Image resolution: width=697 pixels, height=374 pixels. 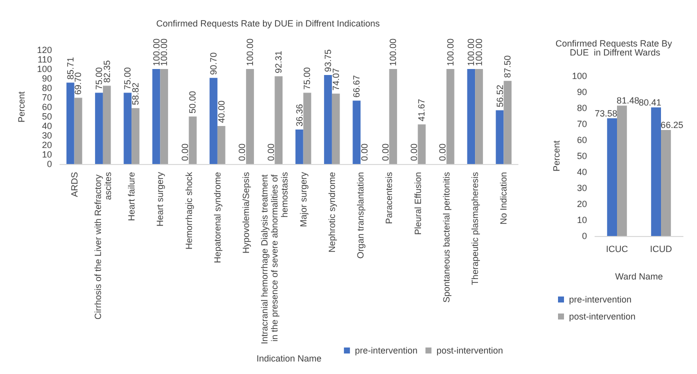 What do you see at coordinates (470, 351) in the screenshot?
I see `legend-label: post-intervention` at bounding box center [470, 351].